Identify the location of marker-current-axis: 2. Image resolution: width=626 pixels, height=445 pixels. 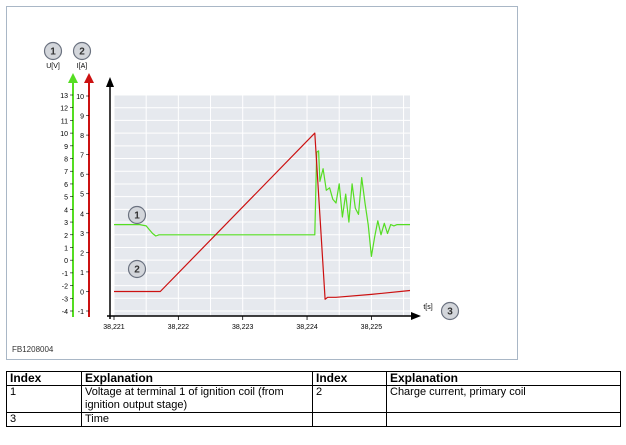
(82, 51).